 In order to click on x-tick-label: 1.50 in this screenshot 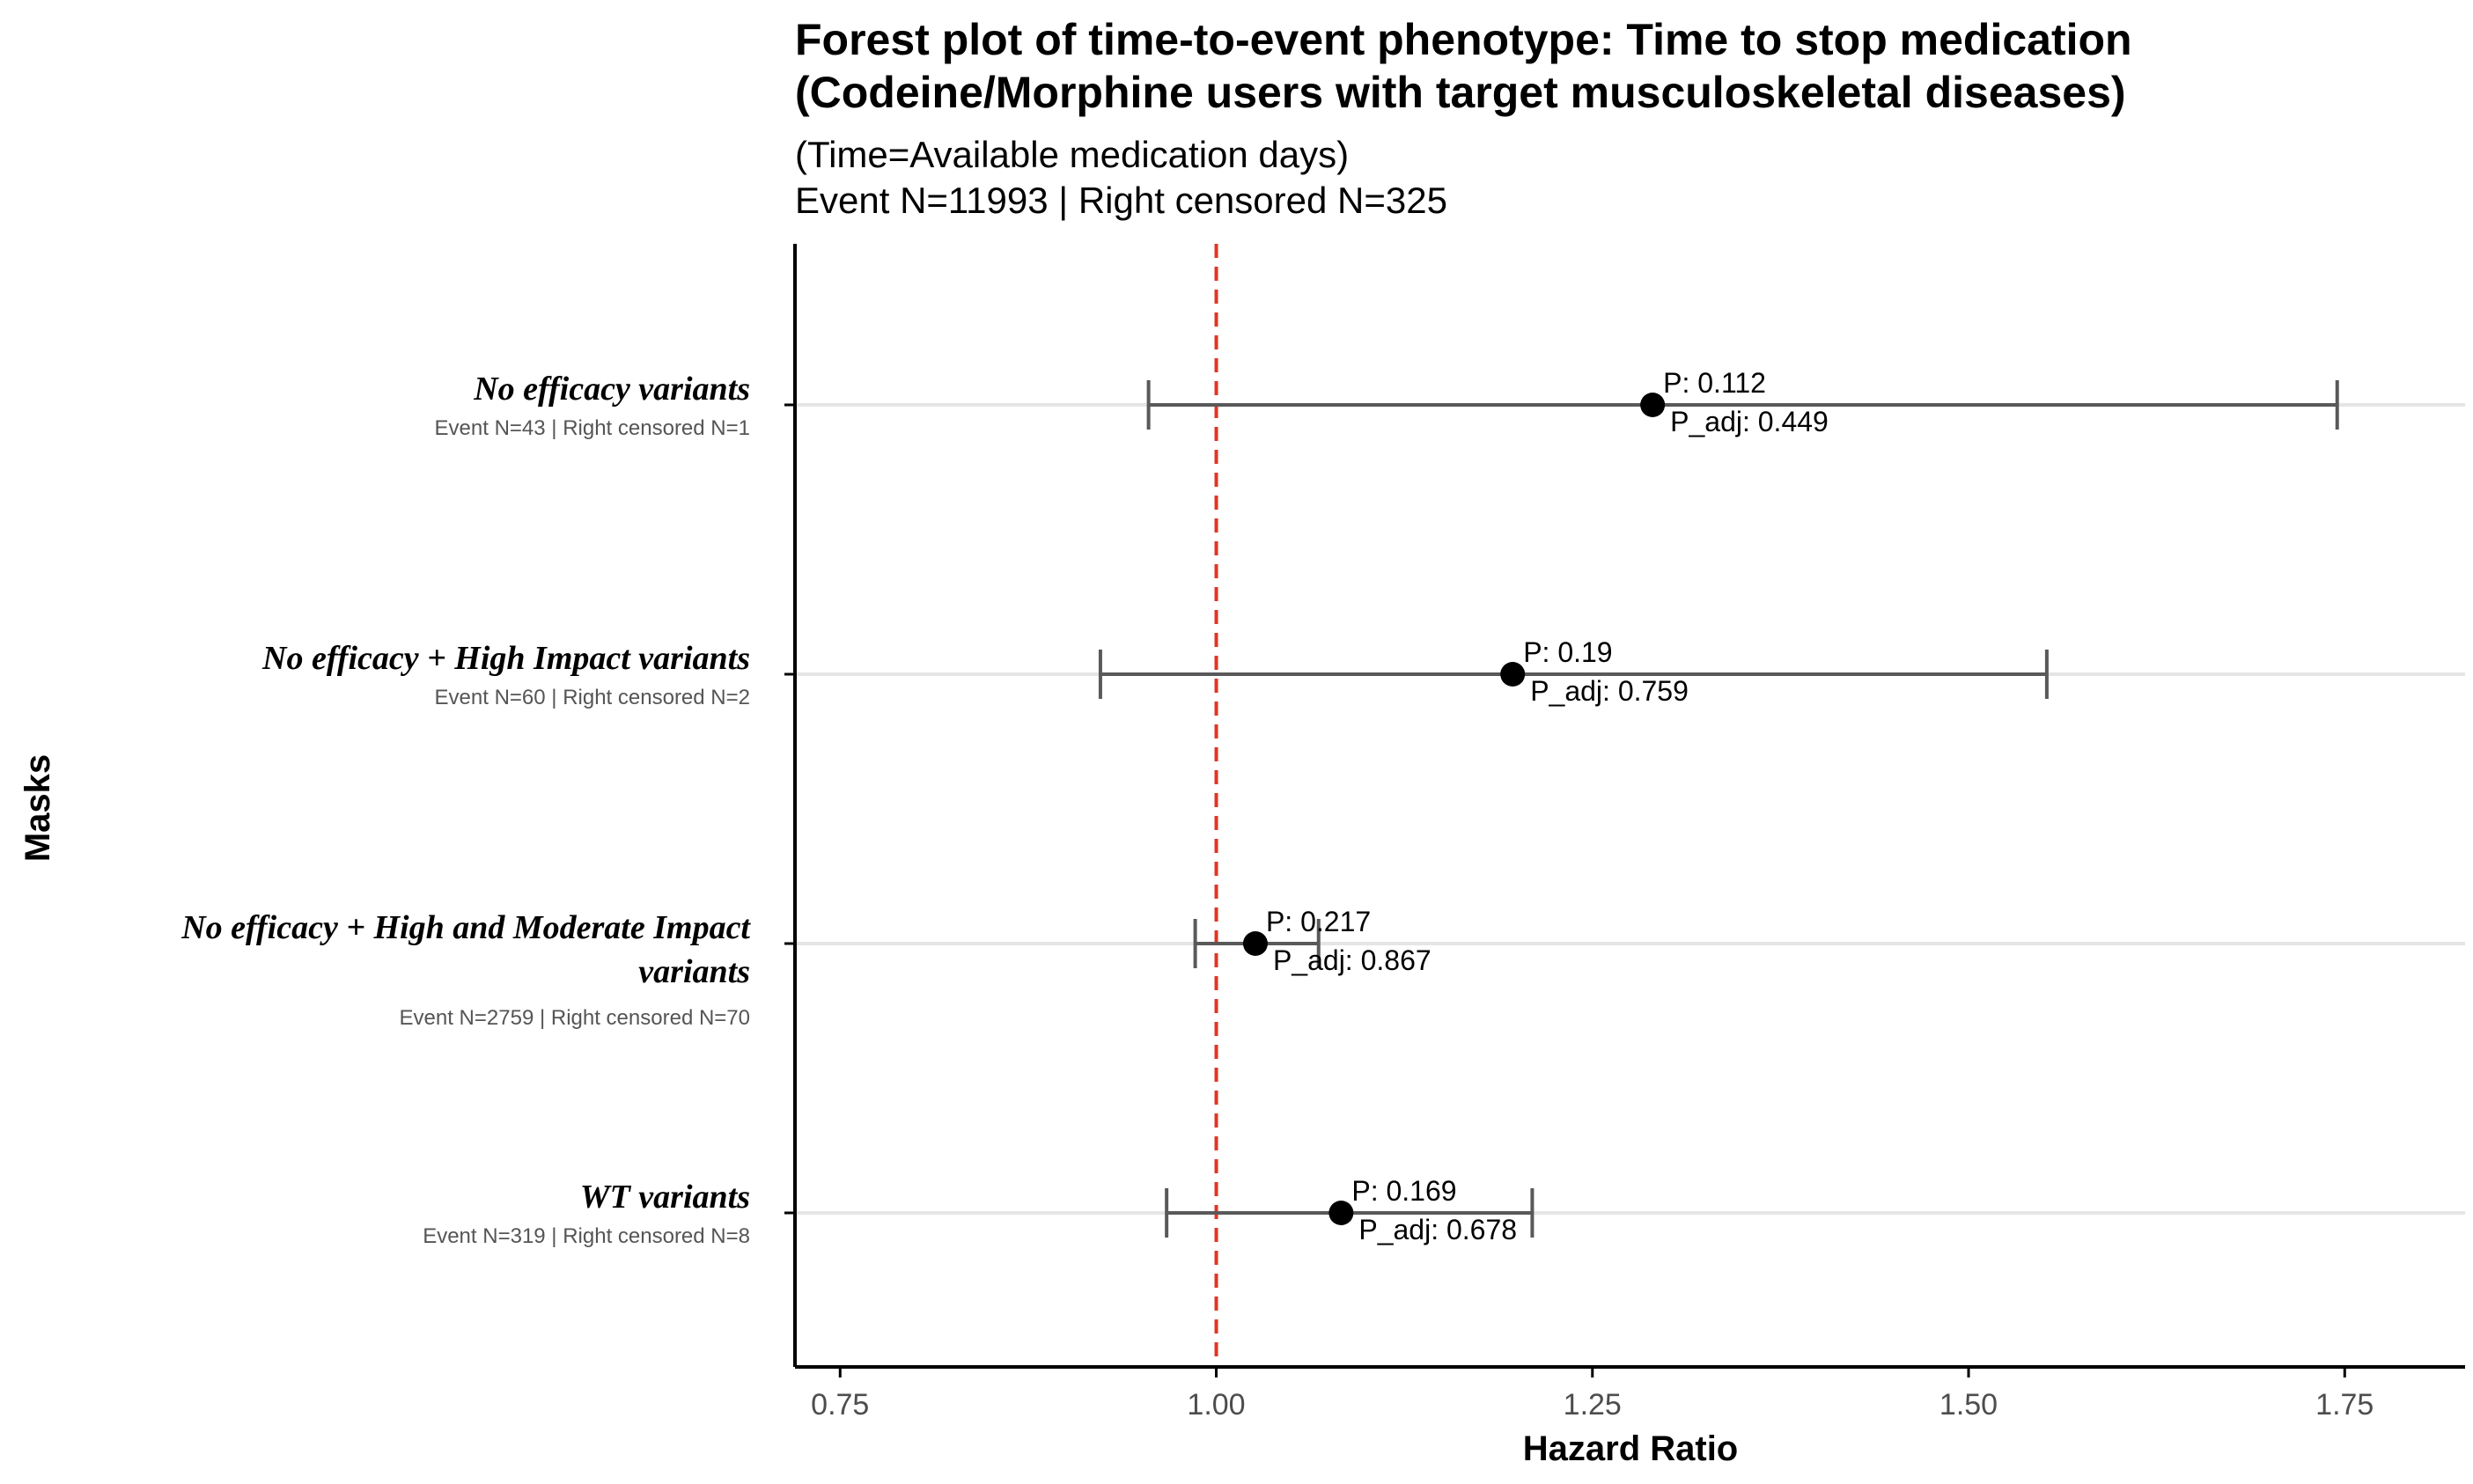, I will do `click(1968, 1405)`.